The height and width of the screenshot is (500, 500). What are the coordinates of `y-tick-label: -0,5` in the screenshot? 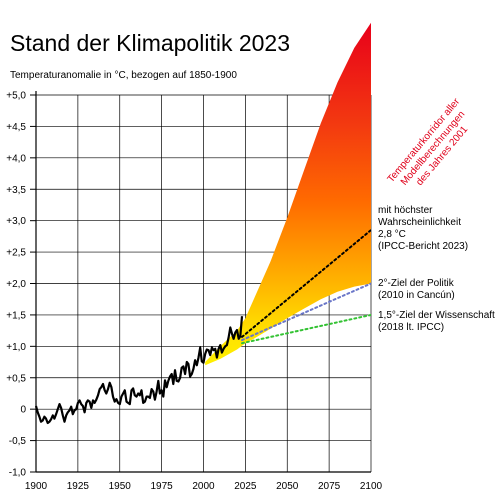 It's located at (18, 441).